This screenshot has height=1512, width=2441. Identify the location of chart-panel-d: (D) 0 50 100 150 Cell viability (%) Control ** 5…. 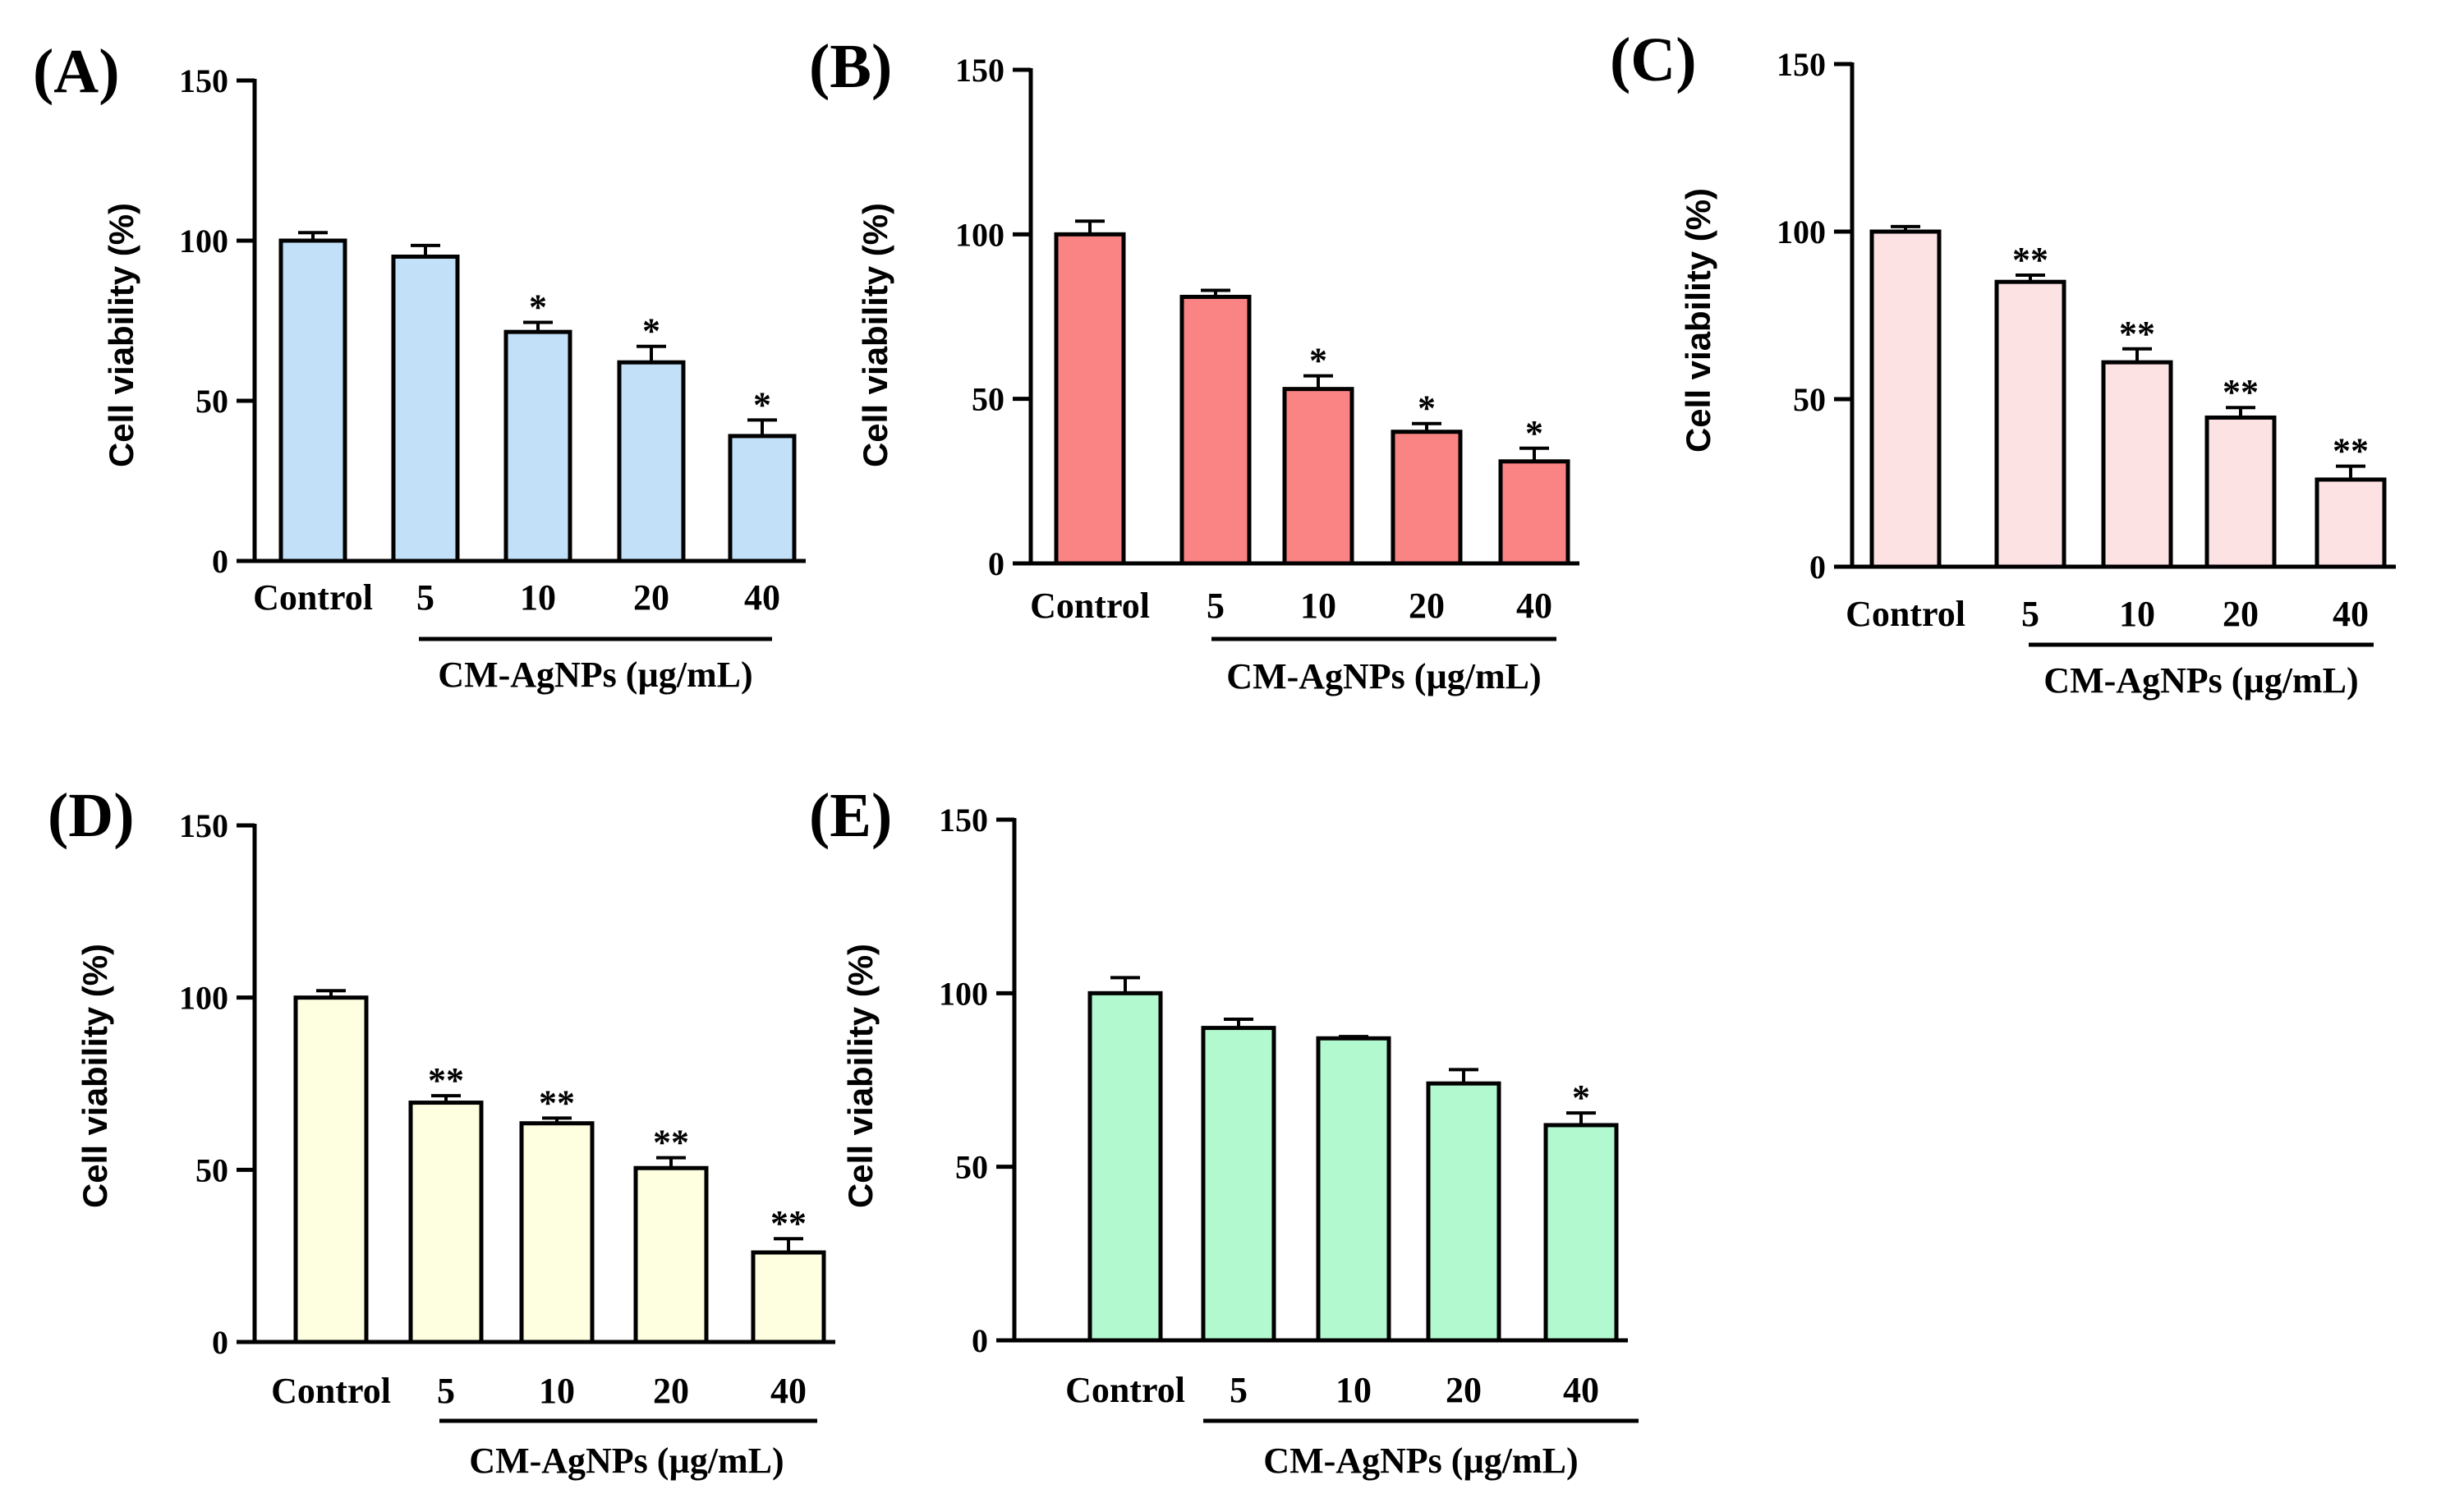
(441, 1131).